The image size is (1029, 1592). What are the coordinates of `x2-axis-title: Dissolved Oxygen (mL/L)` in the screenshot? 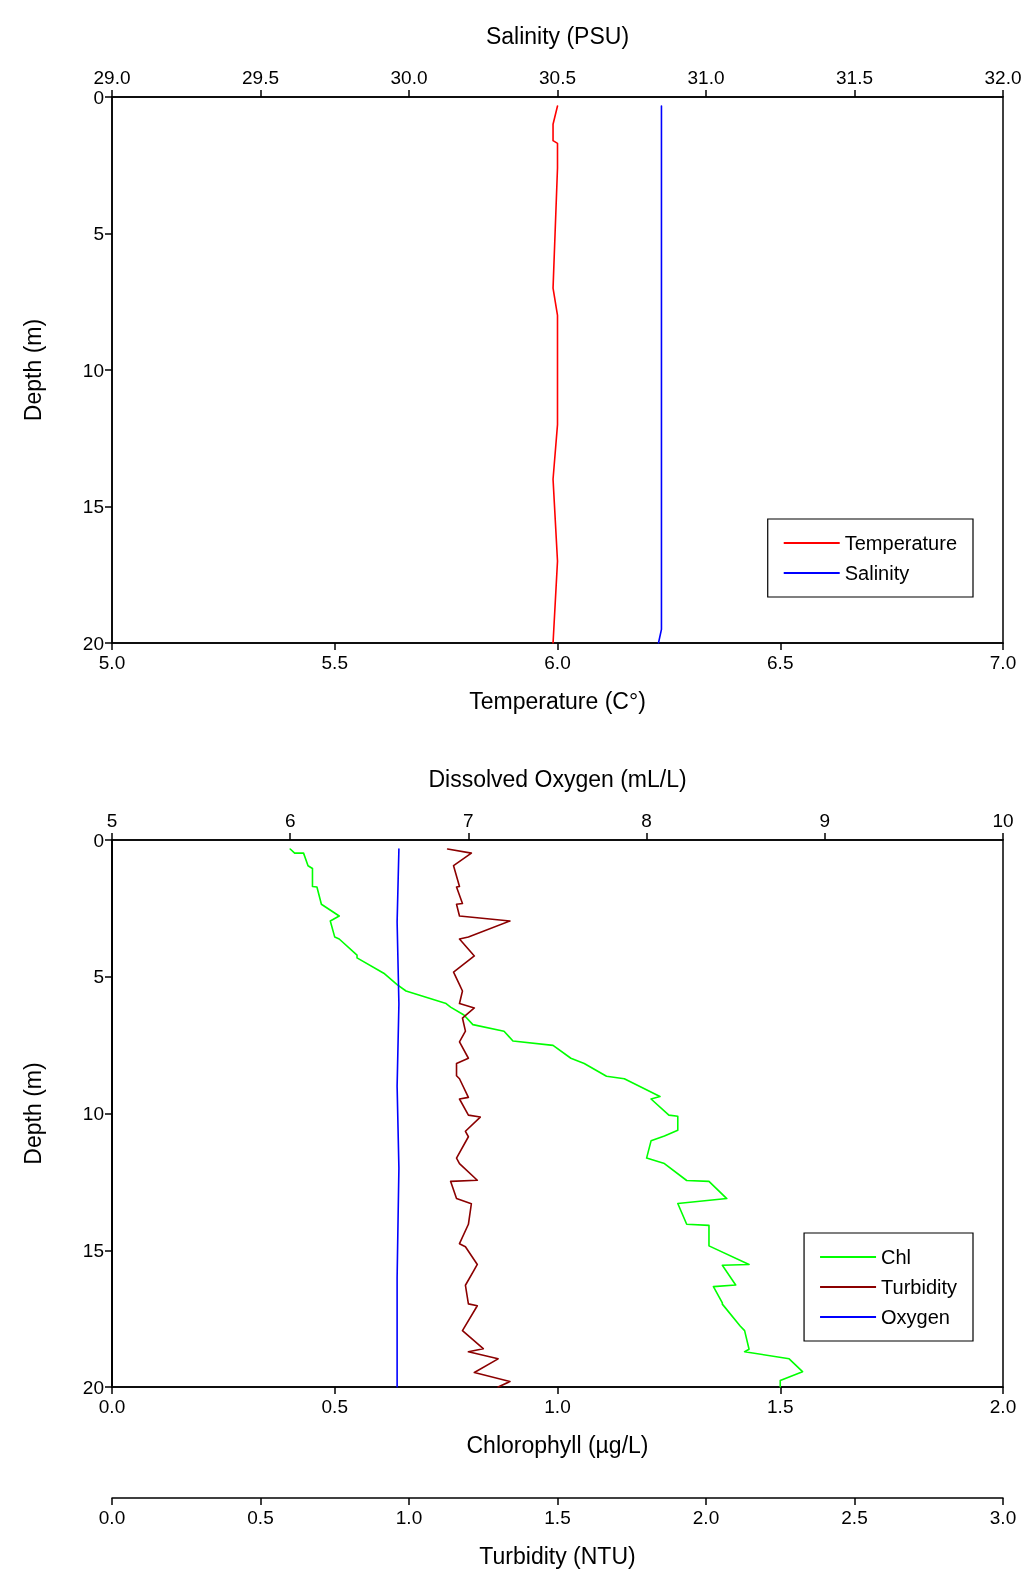 It's located at (557, 778).